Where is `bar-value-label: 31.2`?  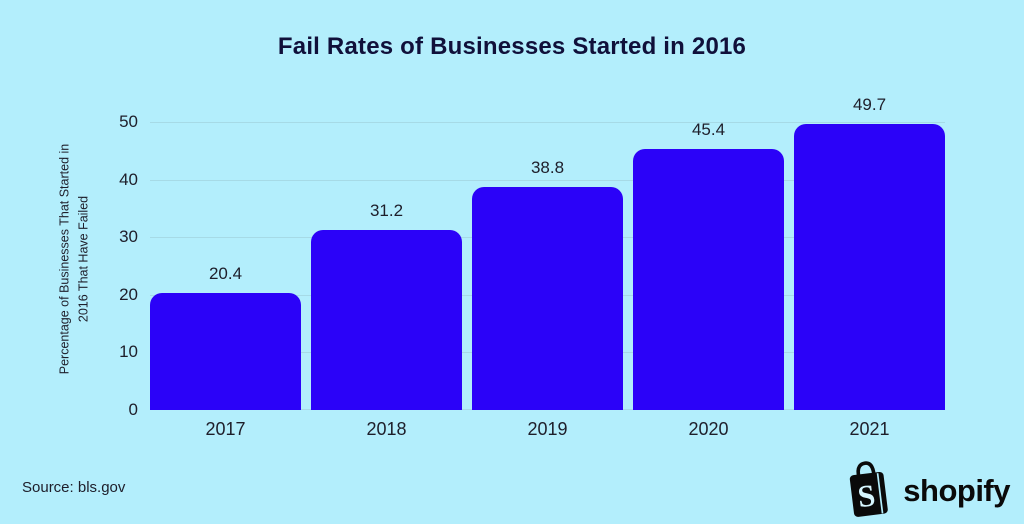 bar-value-label: 31.2 is located at coordinates (386, 211).